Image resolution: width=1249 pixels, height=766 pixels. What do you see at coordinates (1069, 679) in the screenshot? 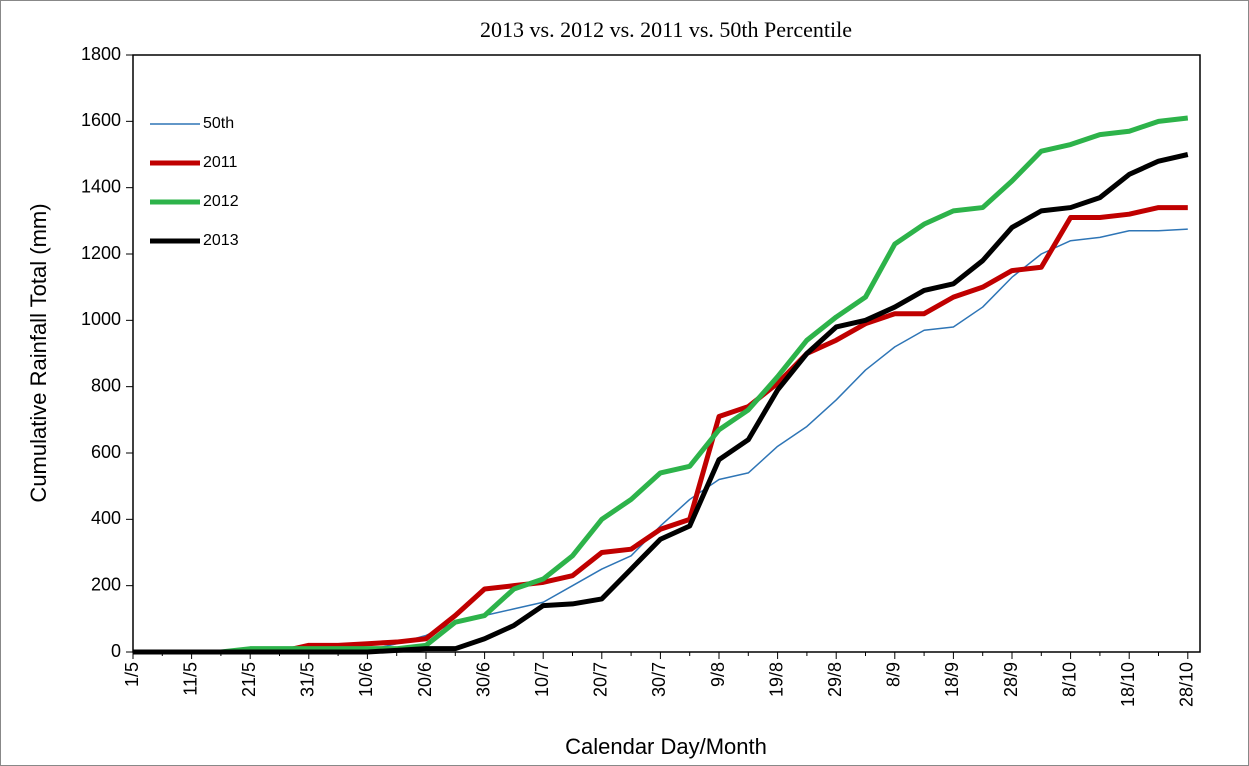
I see `x-tick-label: 8/10` at bounding box center [1069, 679].